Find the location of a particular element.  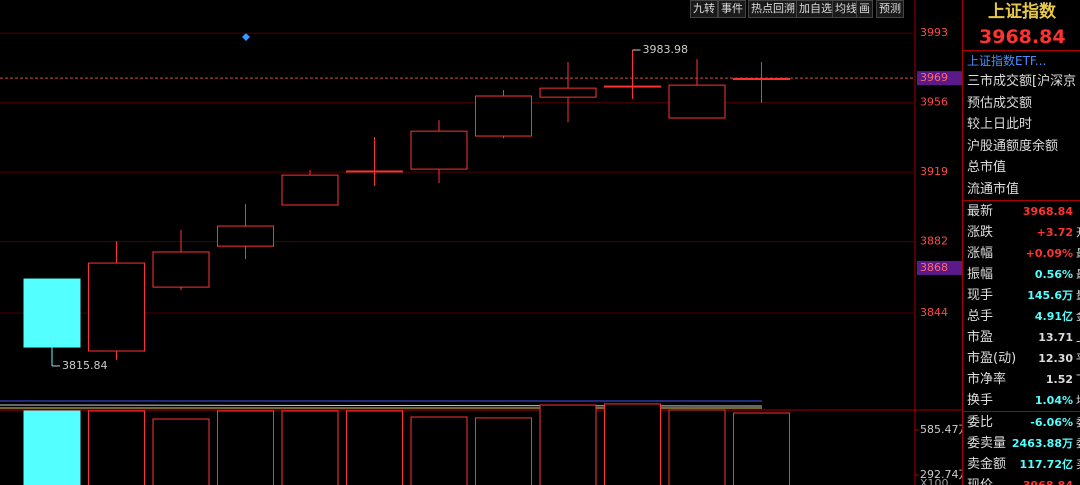

volume-unit: X100 is located at coordinates (934, 481).